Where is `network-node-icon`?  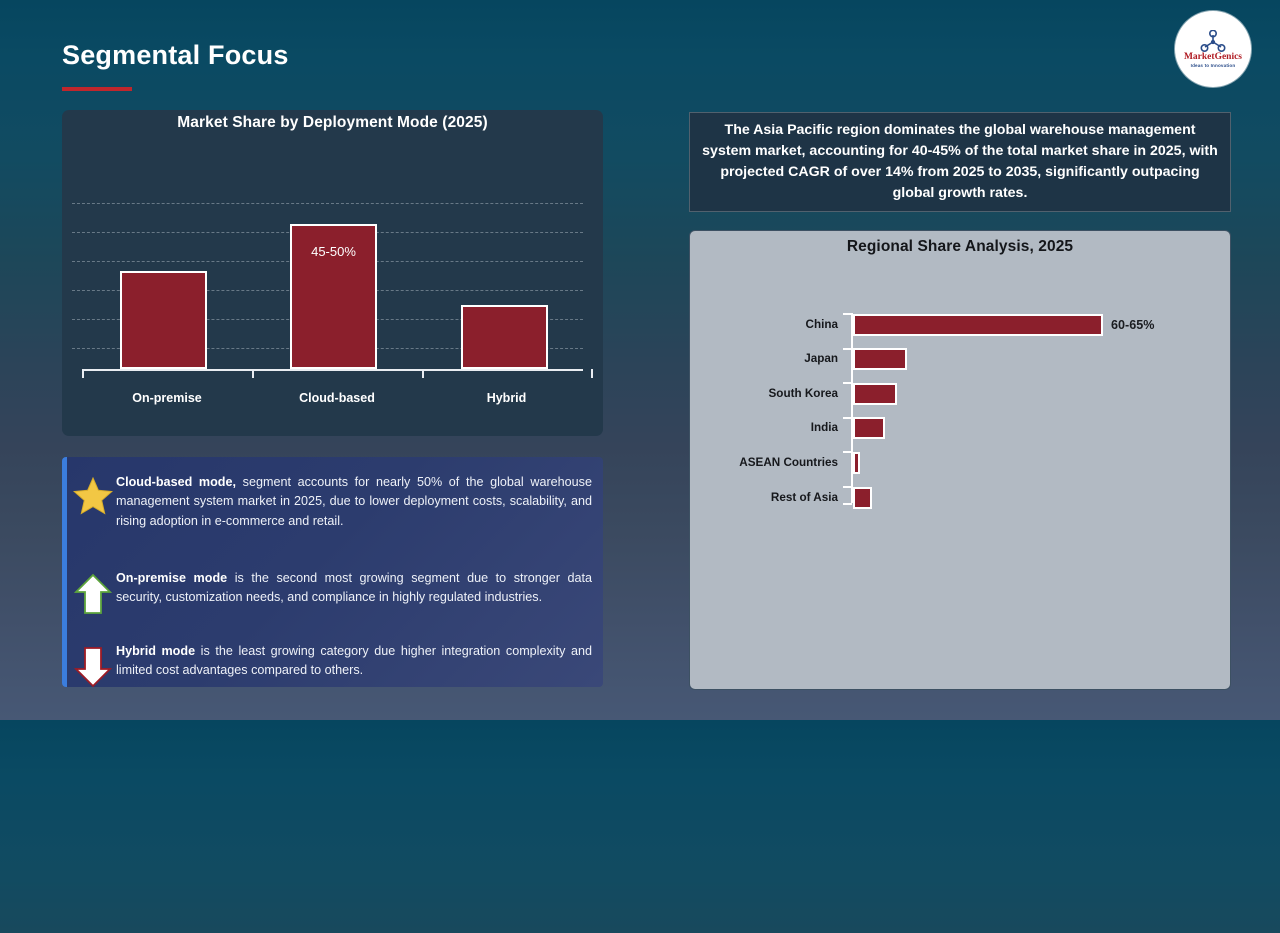
network-node-icon is located at coordinates (1213, 40).